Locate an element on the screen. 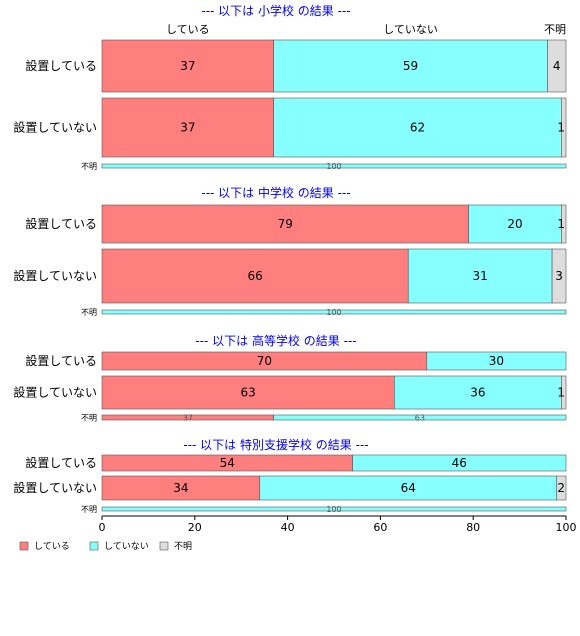 Image resolution: width=580 pixels, height=636 pixels. x-tick-label: 100 is located at coordinates (566, 527).